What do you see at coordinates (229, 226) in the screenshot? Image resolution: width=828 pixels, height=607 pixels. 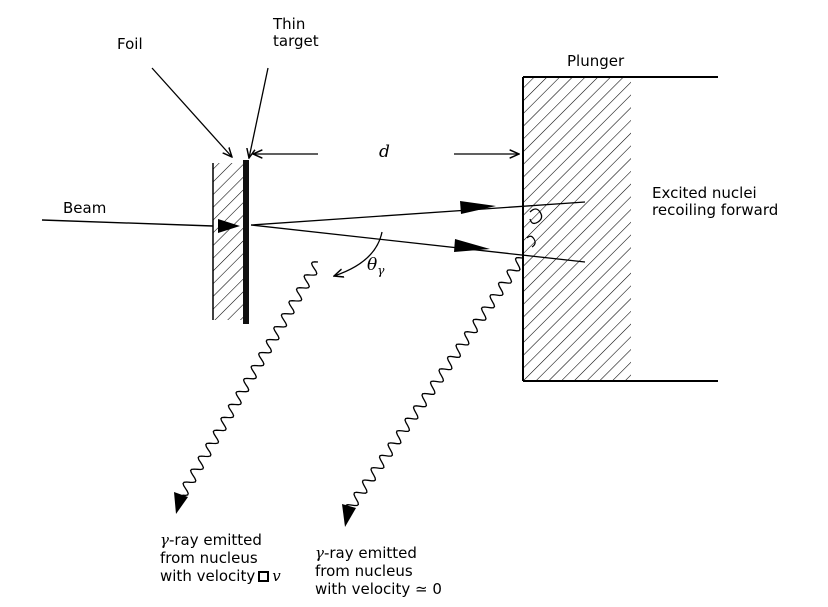 I see `beam-arrowhead` at bounding box center [229, 226].